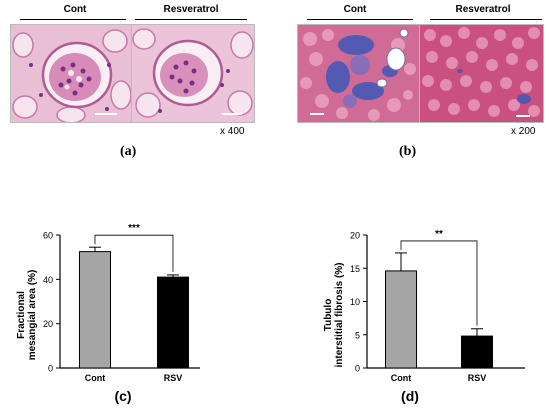 The height and width of the screenshot is (410, 550). I want to click on chart-d-ytick-label: 20, so click(355, 236).